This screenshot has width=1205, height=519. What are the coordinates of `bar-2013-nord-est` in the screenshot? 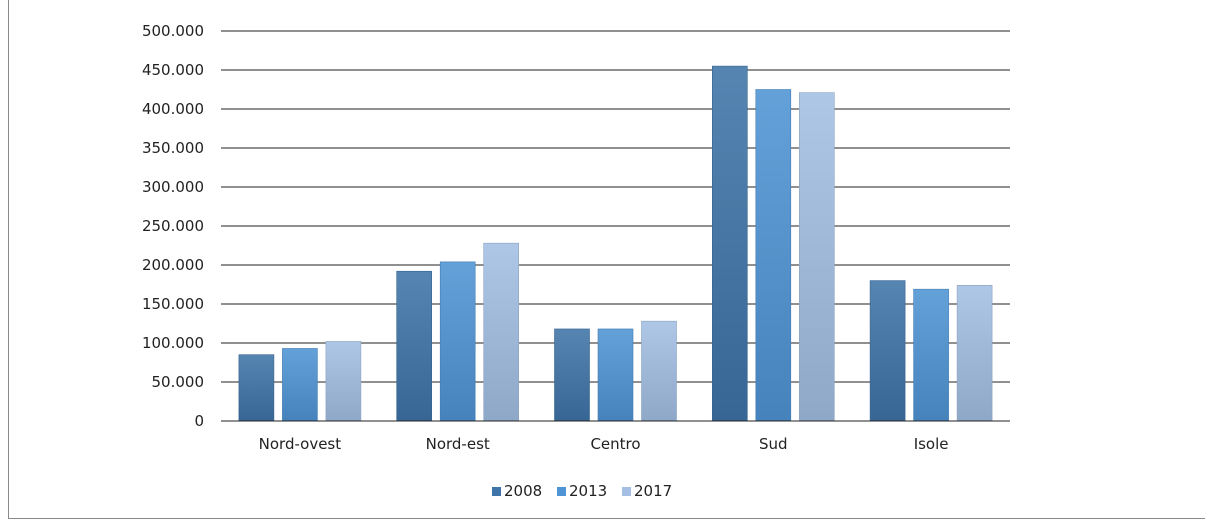 It's located at (457, 341).